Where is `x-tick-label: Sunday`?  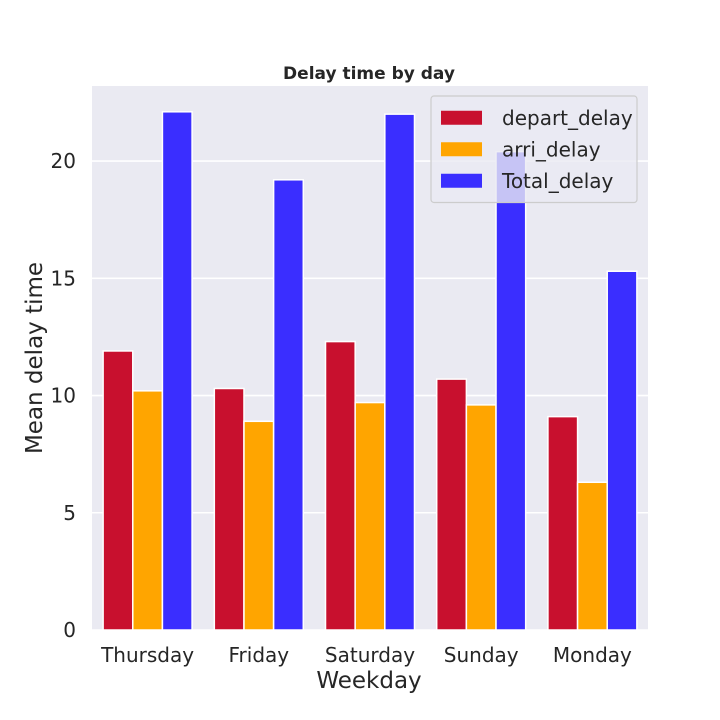 x-tick-label: Sunday is located at coordinates (481, 655).